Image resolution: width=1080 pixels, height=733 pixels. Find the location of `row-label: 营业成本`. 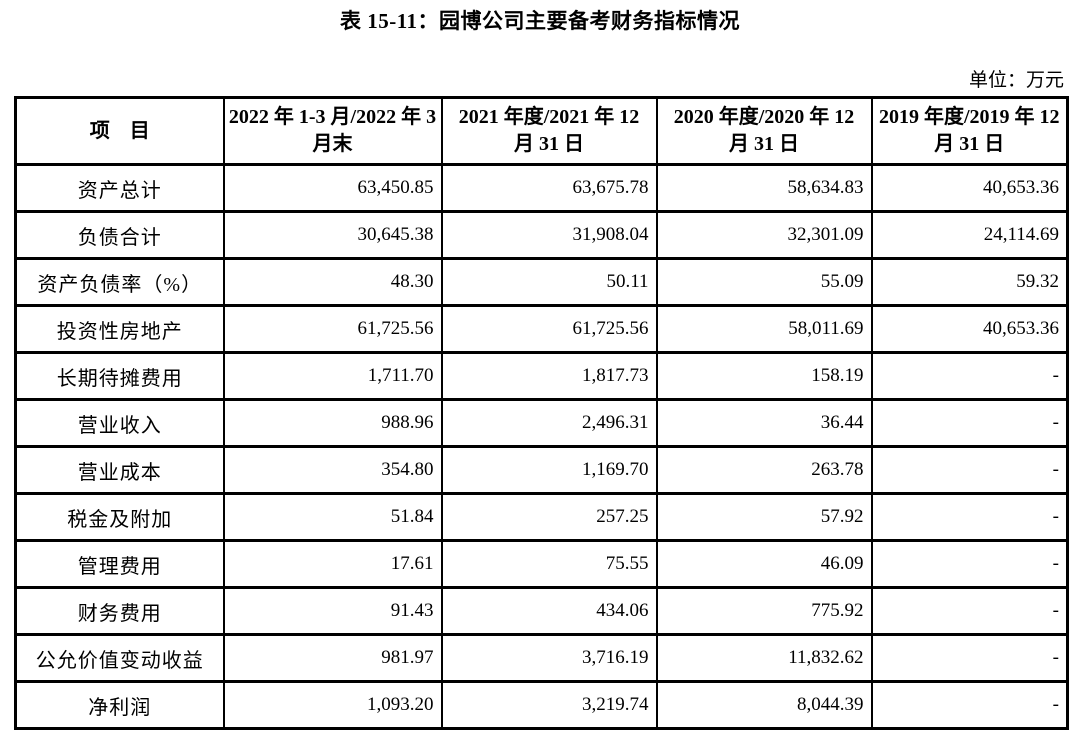

row-label: 营业成本 is located at coordinates (119, 470).